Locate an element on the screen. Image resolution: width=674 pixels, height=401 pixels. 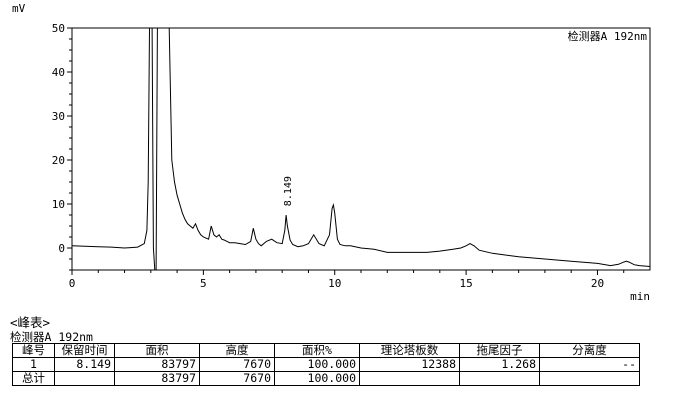
x-tick-label: 10 is located at coordinates (334, 283).